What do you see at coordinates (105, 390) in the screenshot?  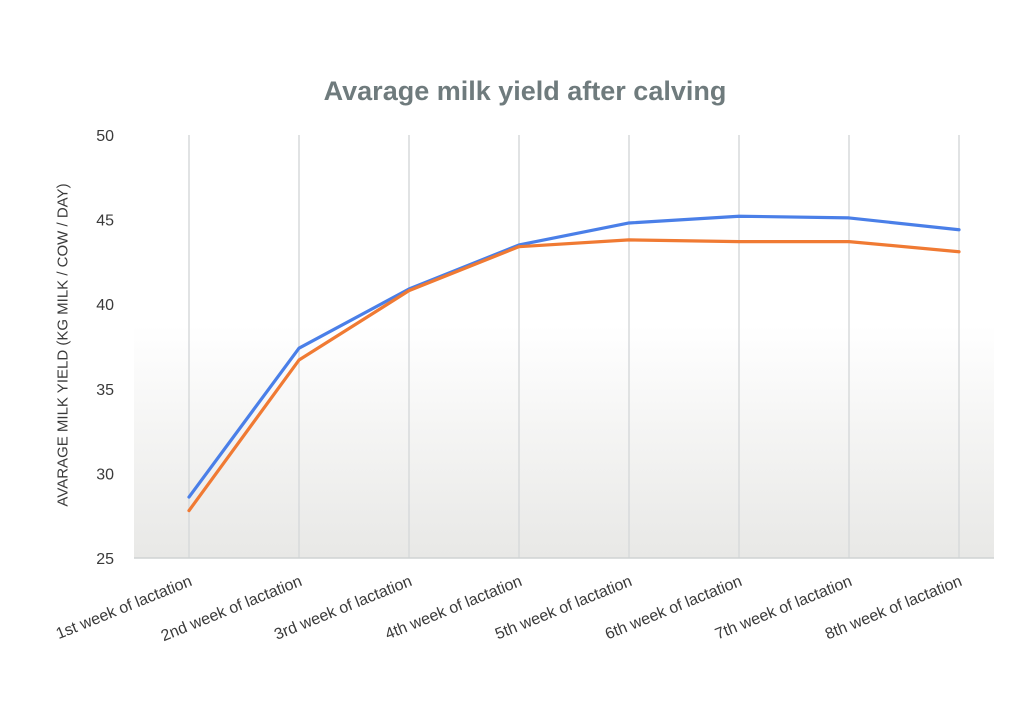 I see `y-tick-label: 35` at bounding box center [105, 390].